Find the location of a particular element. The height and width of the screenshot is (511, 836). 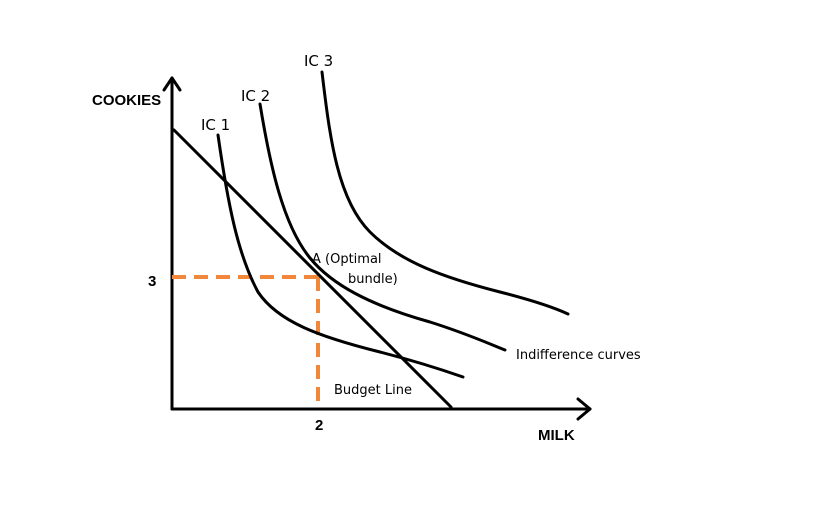

x-tick-label: 2 is located at coordinates (319, 425).